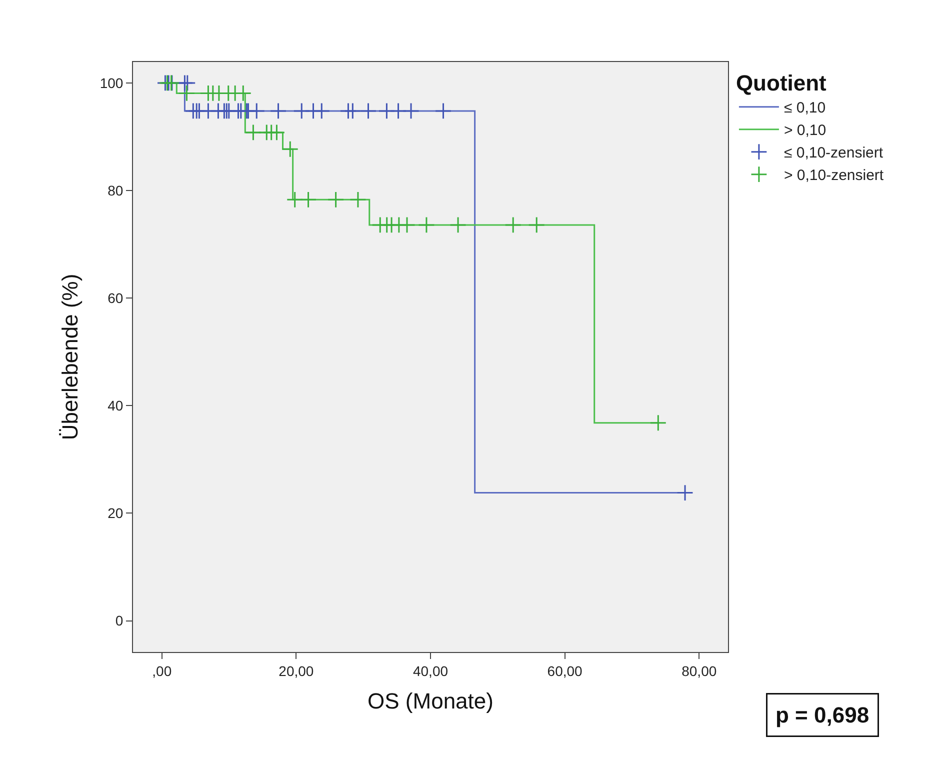 The width and height of the screenshot is (935, 760). Describe the element at coordinates (782, 83) in the screenshot. I see `legend-title: Quotient` at that location.